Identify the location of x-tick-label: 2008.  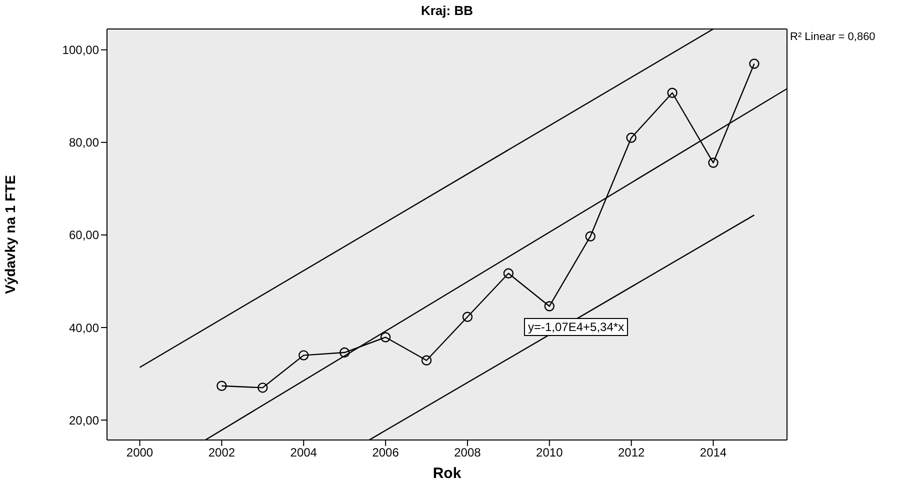
(468, 453).